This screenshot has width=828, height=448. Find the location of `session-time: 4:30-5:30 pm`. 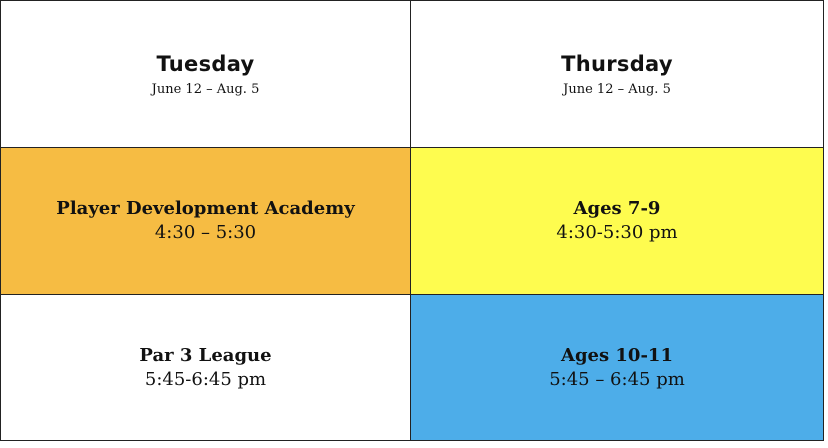

session-time: 4:30-5:30 pm is located at coordinates (617, 232).